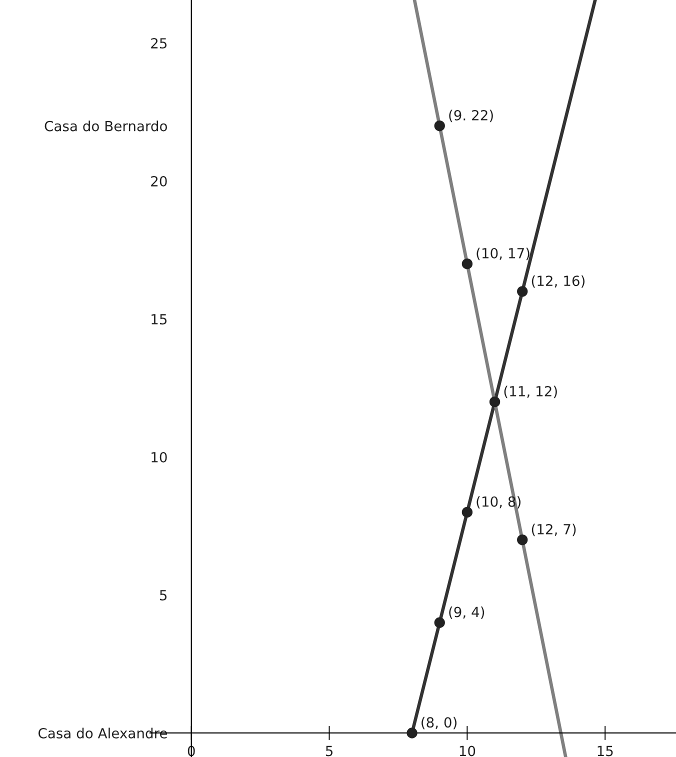 Image resolution: width=676 pixels, height=757 pixels. Describe the element at coordinates (105, 126) in the screenshot. I see `y-tick-label: Casa do Bernardo` at that location.